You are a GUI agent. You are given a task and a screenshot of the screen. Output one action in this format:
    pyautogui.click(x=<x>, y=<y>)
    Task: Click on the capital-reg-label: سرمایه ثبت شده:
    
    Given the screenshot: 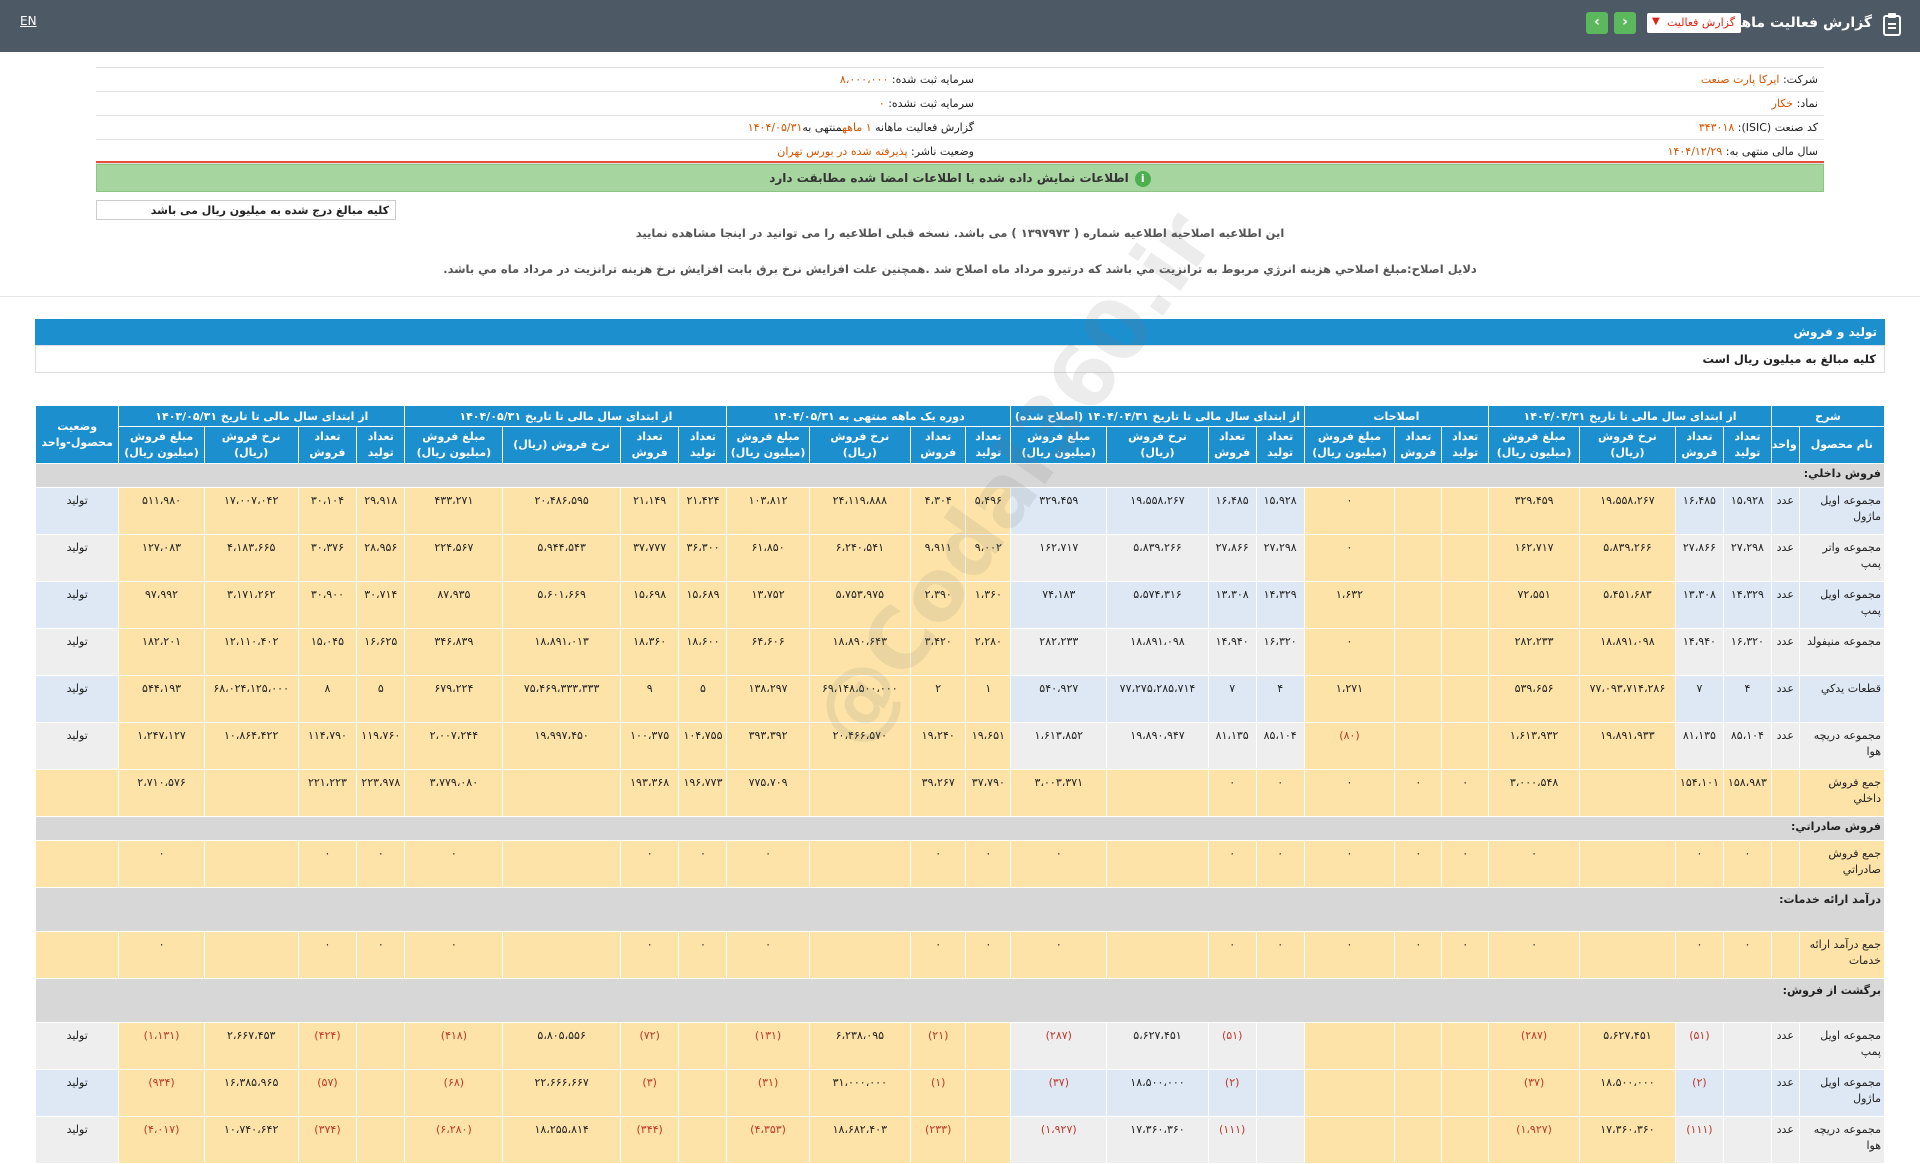 What is the action you would take?
    pyautogui.click(x=932, y=79)
    